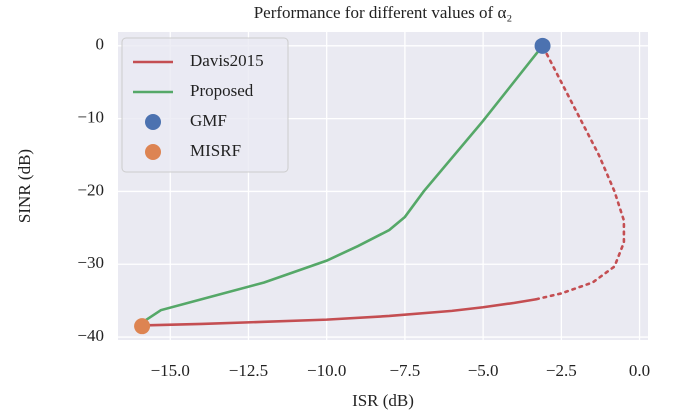 This screenshot has height=417, width=673. What do you see at coordinates (170, 370) in the screenshot?
I see `x-tick-label: −15.0` at bounding box center [170, 370].